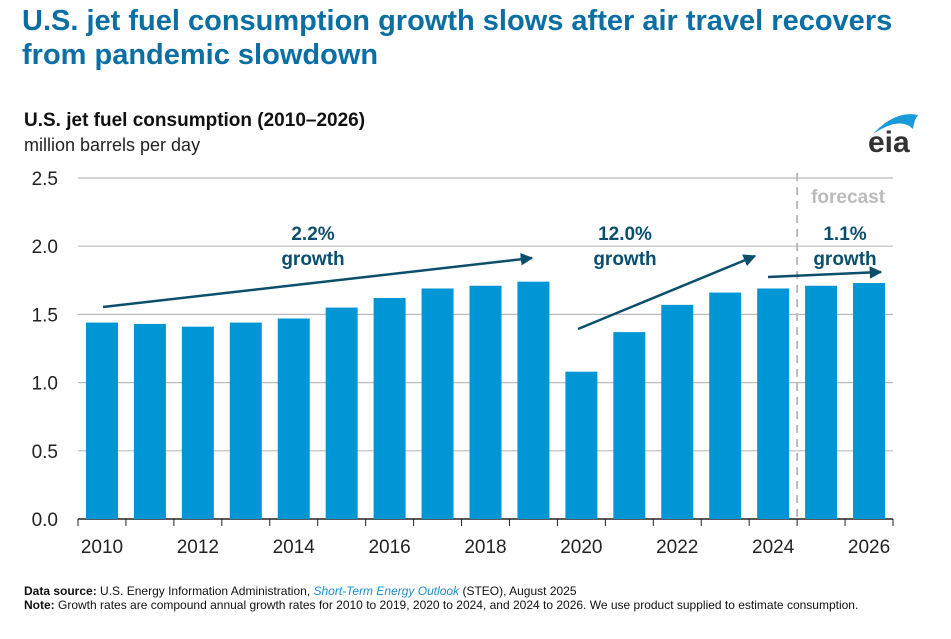  I want to click on x-tick-label: 2026, so click(869, 547).